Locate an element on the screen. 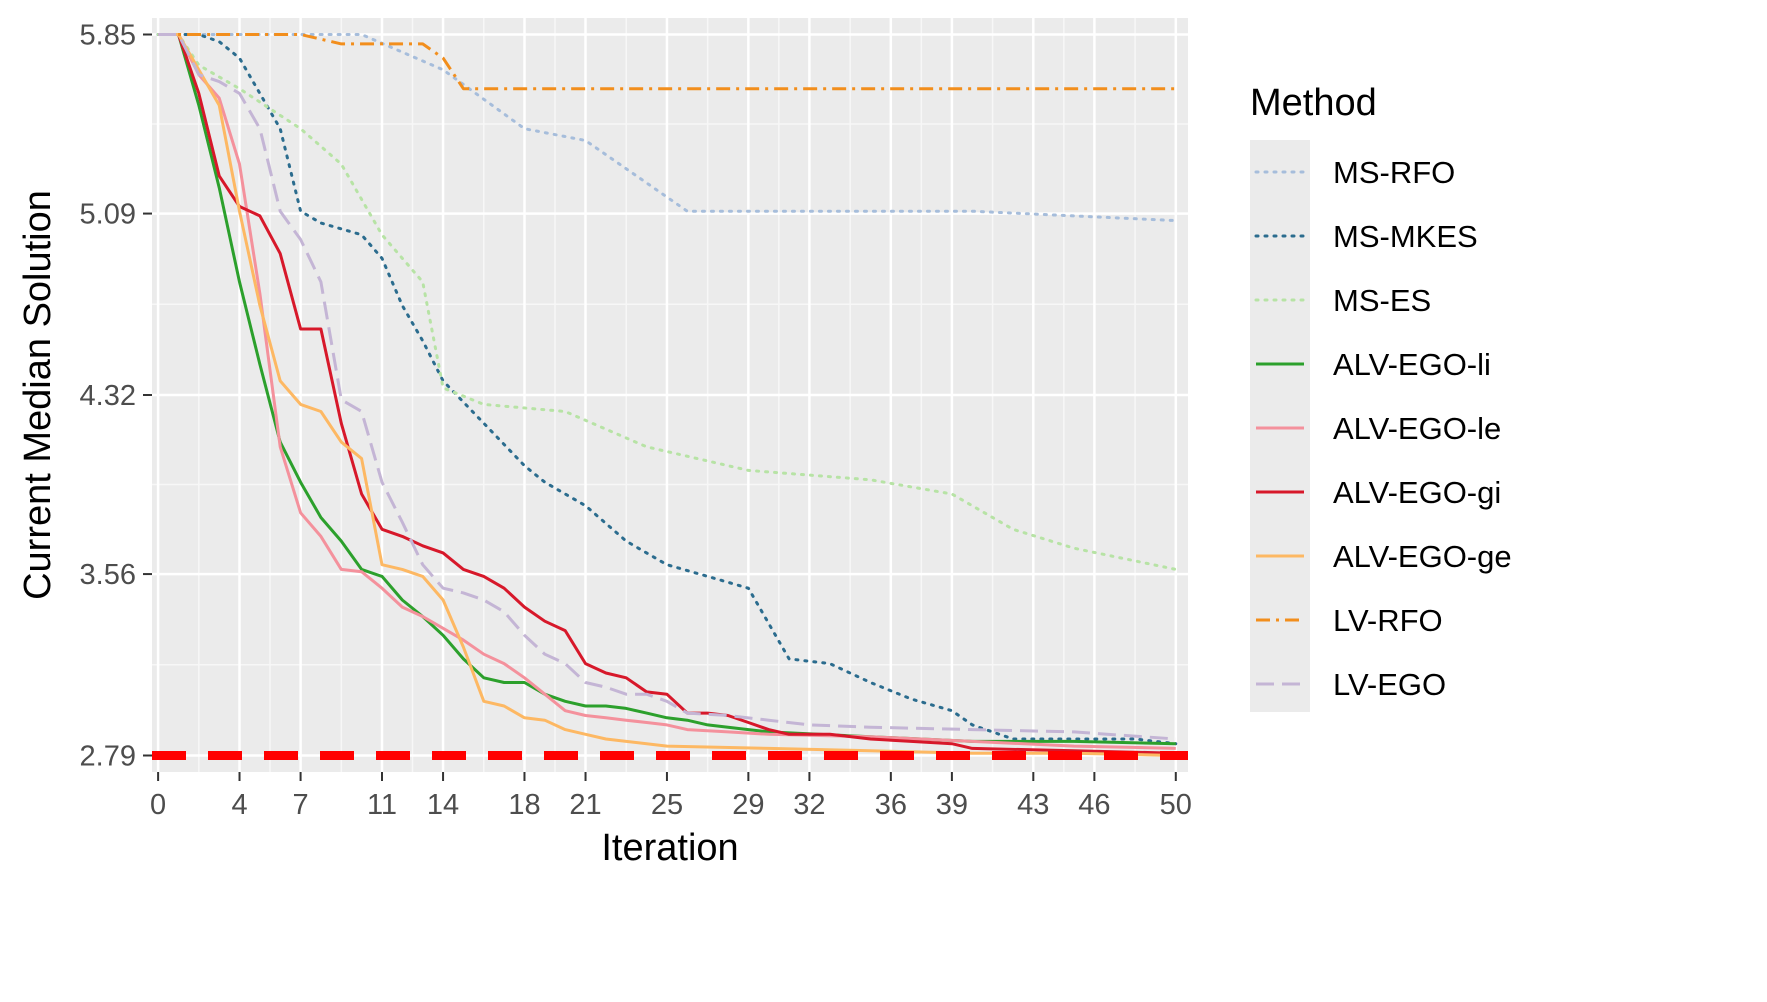 The image size is (1767, 1002). legend-item-alv-ego-le: ALV-EGO-le is located at coordinates (1378, 428).